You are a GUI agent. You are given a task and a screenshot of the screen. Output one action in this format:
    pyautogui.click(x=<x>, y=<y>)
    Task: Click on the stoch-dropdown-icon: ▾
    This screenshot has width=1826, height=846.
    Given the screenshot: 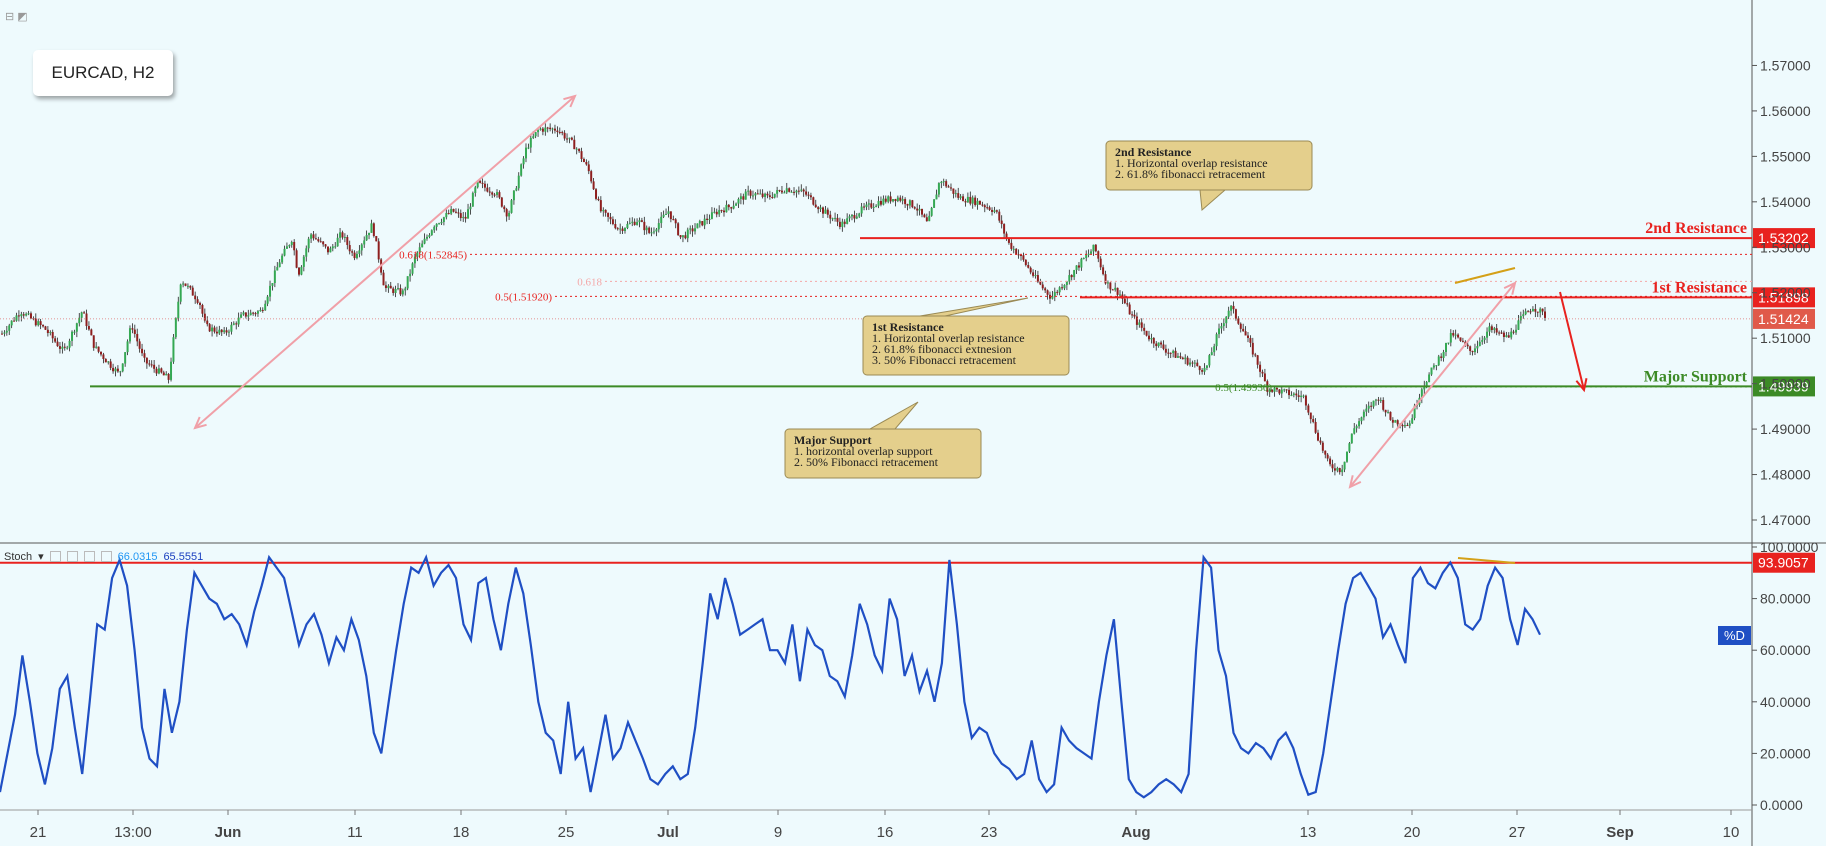 What is the action you would take?
    pyautogui.click(x=41, y=557)
    